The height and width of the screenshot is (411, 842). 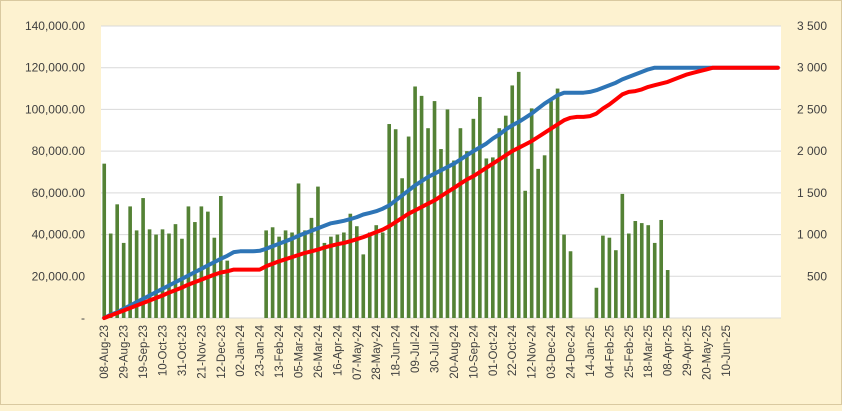 I want to click on x-tick-label: 14-Jan-25, so click(x=591, y=351).